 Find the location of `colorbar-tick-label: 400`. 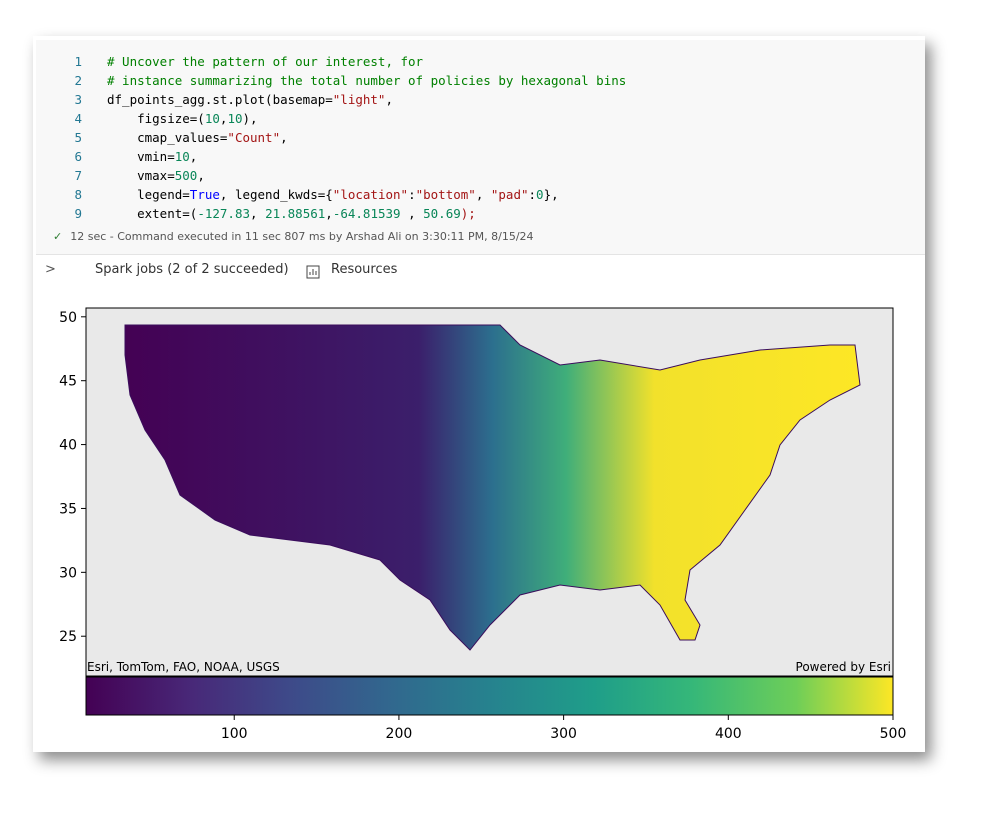

colorbar-tick-label: 400 is located at coordinates (728, 734).